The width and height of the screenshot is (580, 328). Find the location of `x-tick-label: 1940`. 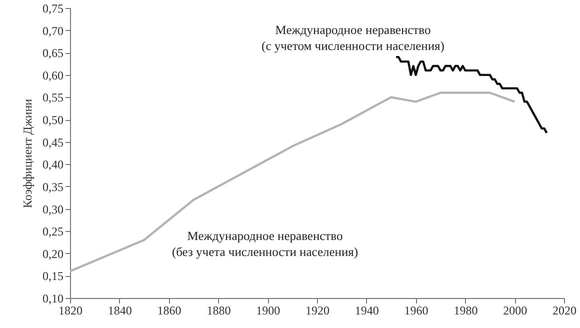

x-tick-label: 1940 is located at coordinates (366, 311).